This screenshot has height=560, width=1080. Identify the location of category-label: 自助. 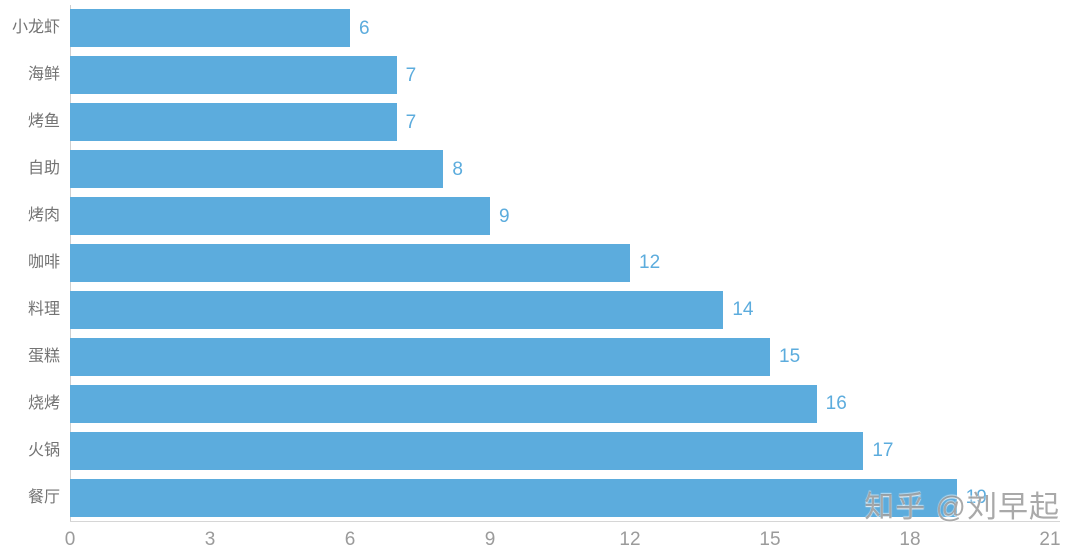
(43, 169).